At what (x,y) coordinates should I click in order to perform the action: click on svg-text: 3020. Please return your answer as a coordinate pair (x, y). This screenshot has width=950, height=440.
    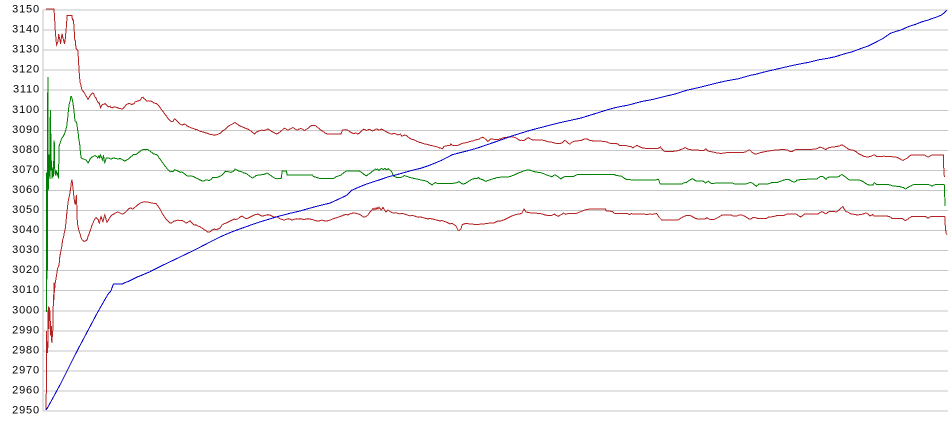
    Looking at the image, I should click on (26, 270).